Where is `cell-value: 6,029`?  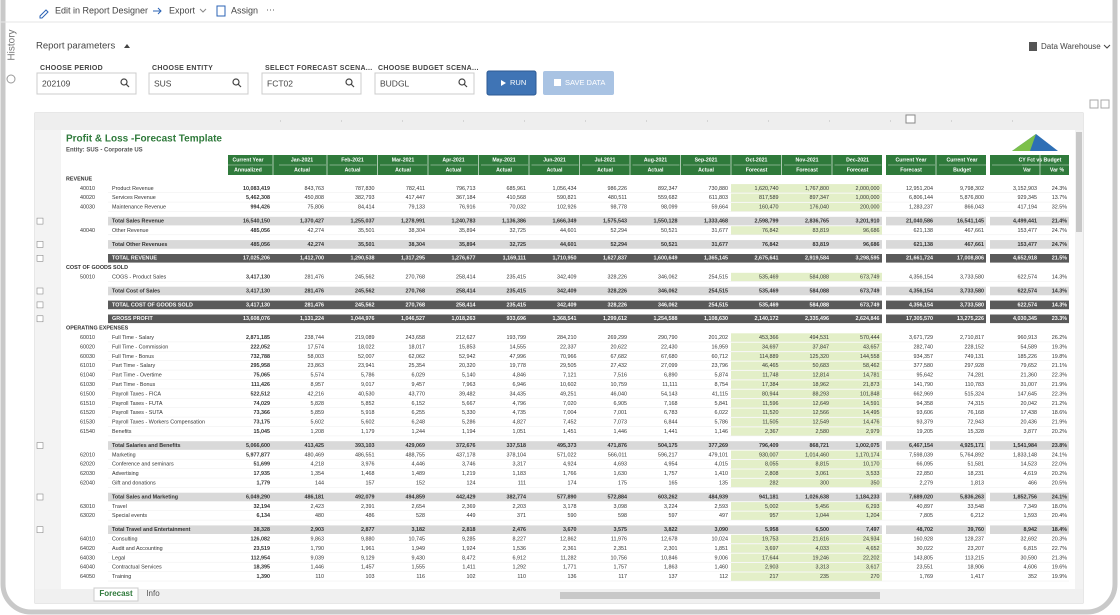 cell-value: 6,029 is located at coordinates (419, 376).